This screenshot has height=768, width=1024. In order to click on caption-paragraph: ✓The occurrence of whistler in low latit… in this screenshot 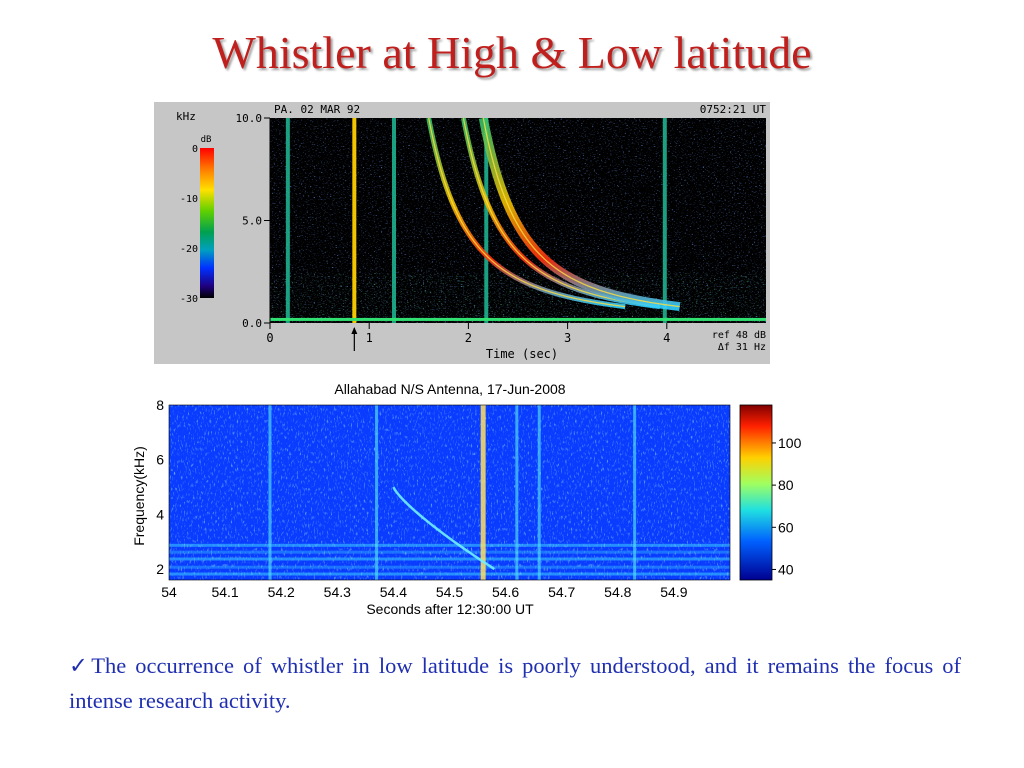, I will do `click(515, 683)`.